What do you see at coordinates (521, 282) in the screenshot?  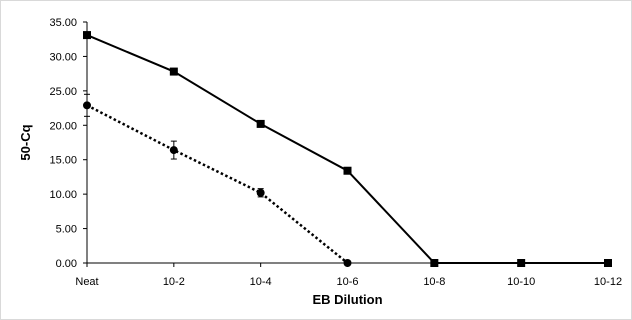 I see `x-tick-label: 10-10` at bounding box center [521, 282].